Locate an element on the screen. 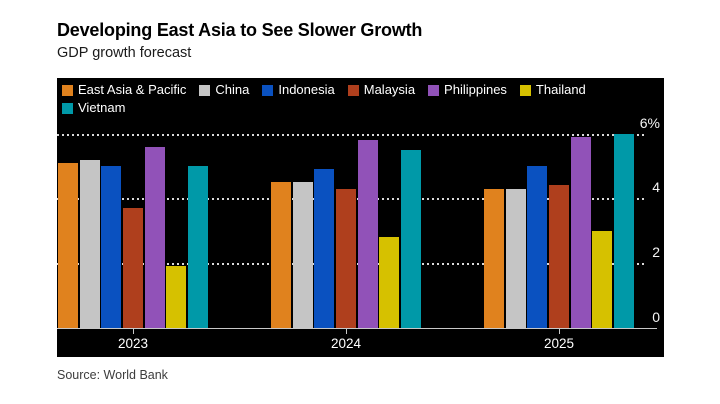 The image size is (720, 404). bar-2024-east-asia-pacific is located at coordinates (281, 255).